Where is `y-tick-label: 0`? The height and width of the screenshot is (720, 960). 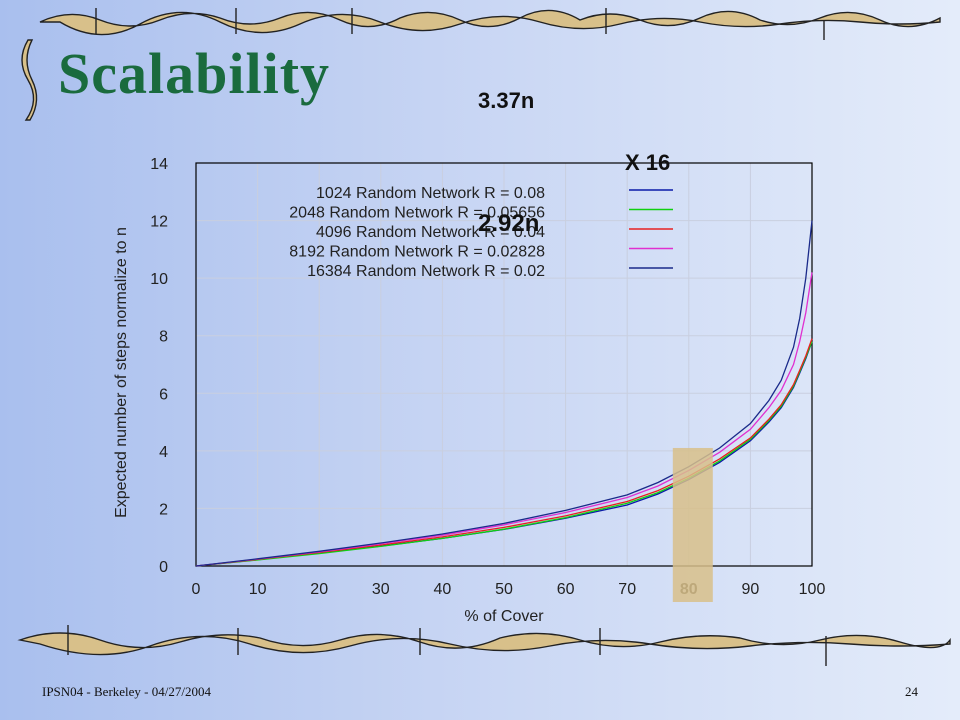 y-tick-label: 0 is located at coordinates (163, 567).